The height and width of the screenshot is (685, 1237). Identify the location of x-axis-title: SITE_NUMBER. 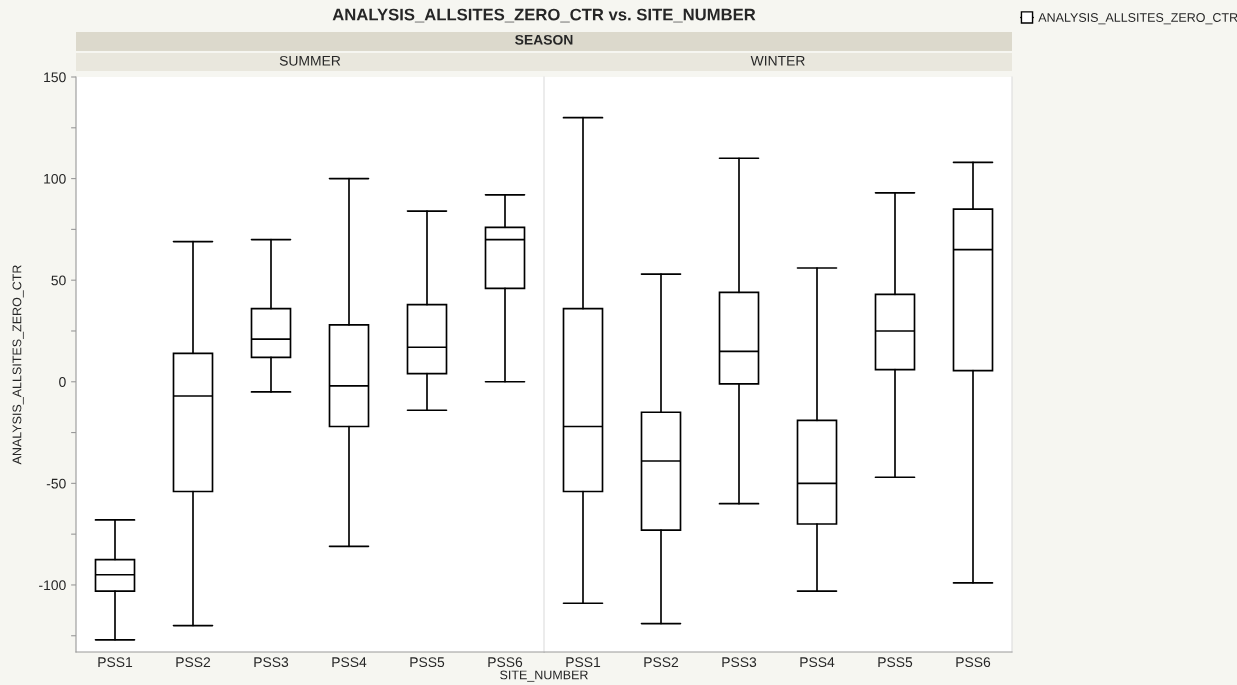
(544, 676).